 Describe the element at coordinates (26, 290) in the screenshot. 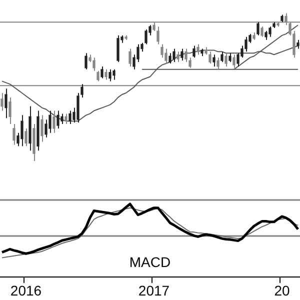

I see `x-tick-label: 2016` at that location.